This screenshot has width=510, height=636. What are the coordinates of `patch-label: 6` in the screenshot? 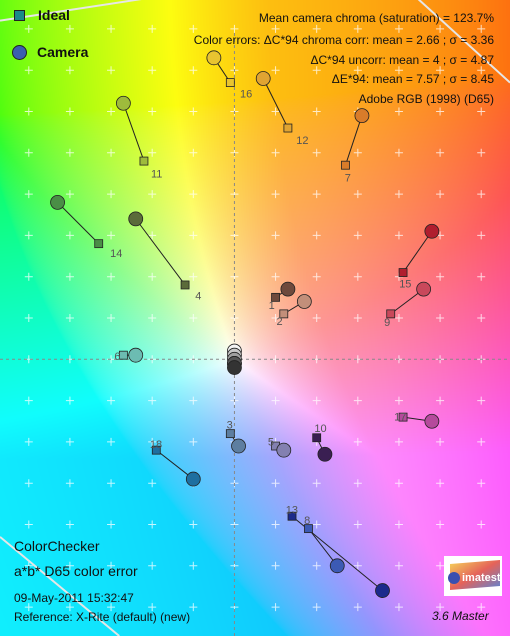 It's located at (117, 357).